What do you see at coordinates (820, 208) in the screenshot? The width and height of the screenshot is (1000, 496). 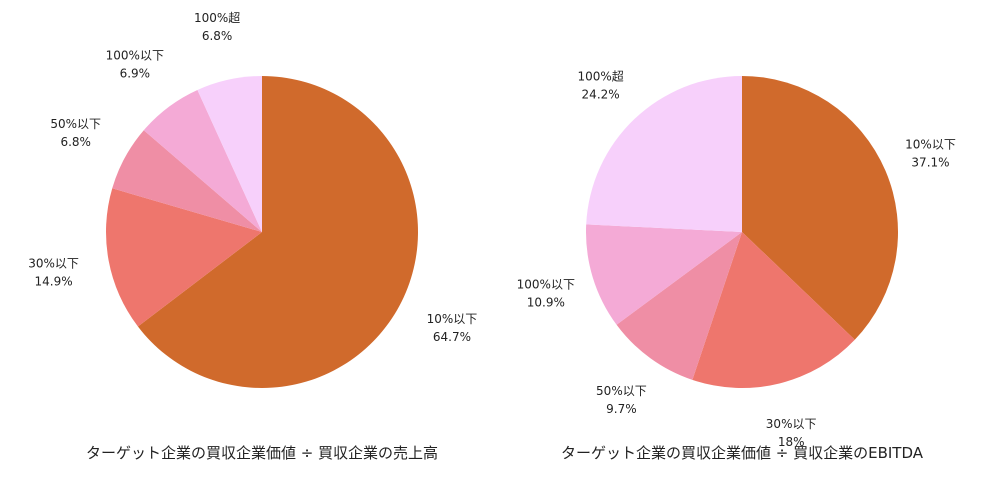 I see `pie-slice-10-or-less` at bounding box center [820, 208].